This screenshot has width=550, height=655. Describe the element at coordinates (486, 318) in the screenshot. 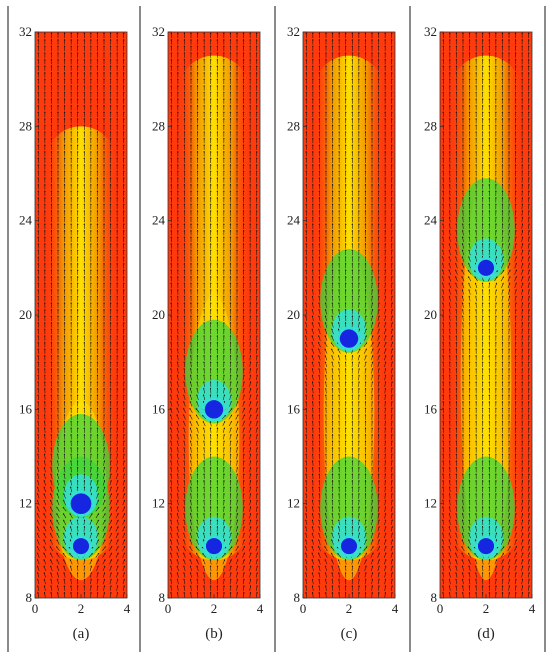

I see `contour-field` at that location.